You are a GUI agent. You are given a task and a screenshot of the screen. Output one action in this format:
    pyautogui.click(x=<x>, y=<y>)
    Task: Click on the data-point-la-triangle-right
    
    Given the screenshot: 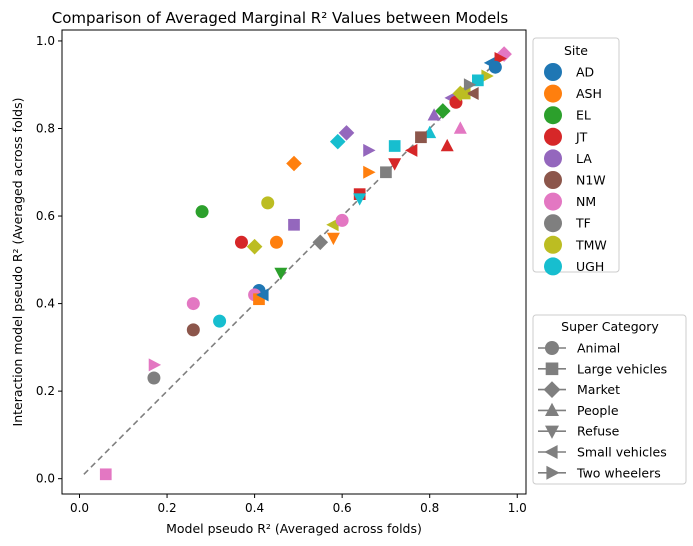 What is the action you would take?
    pyautogui.click(x=369, y=150)
    